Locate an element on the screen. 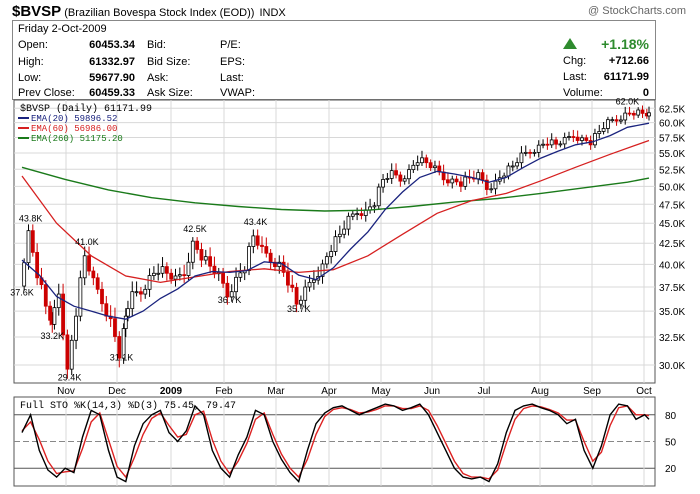  stockcharts-credit: @ StockCharts.com is located at coordinates (637, 11).